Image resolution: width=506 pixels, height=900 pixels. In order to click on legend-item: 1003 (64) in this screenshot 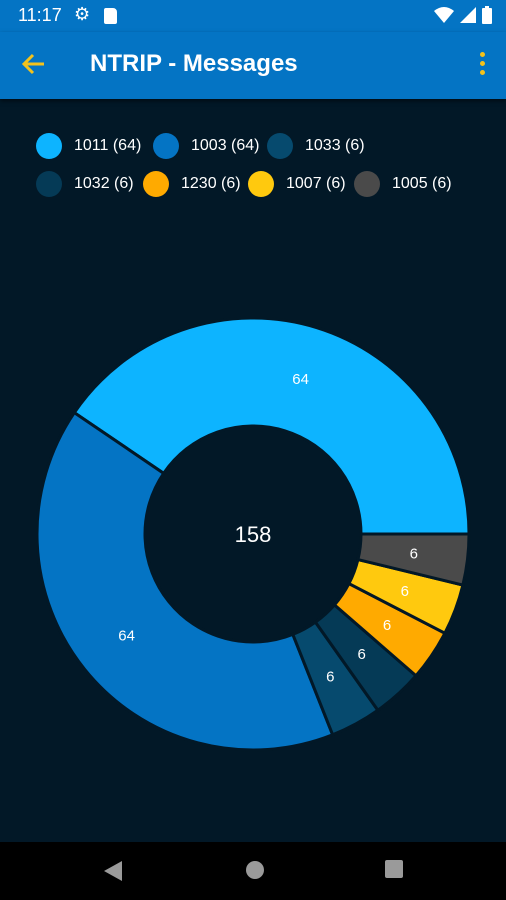, I will do `click(206, 146)`.